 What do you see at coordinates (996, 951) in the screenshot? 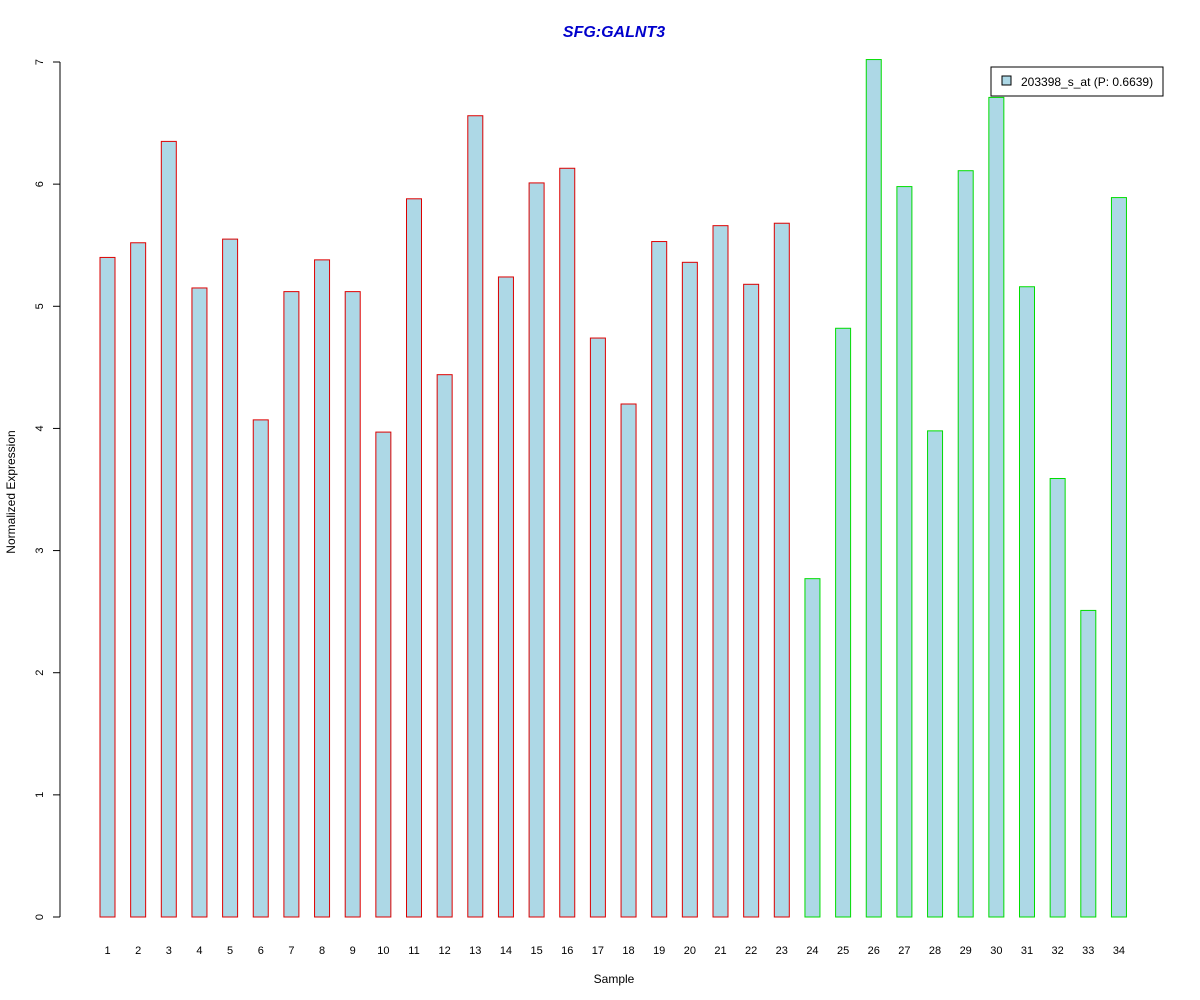
I see `x-tick-label: 30` at bounding box center [996, 951].